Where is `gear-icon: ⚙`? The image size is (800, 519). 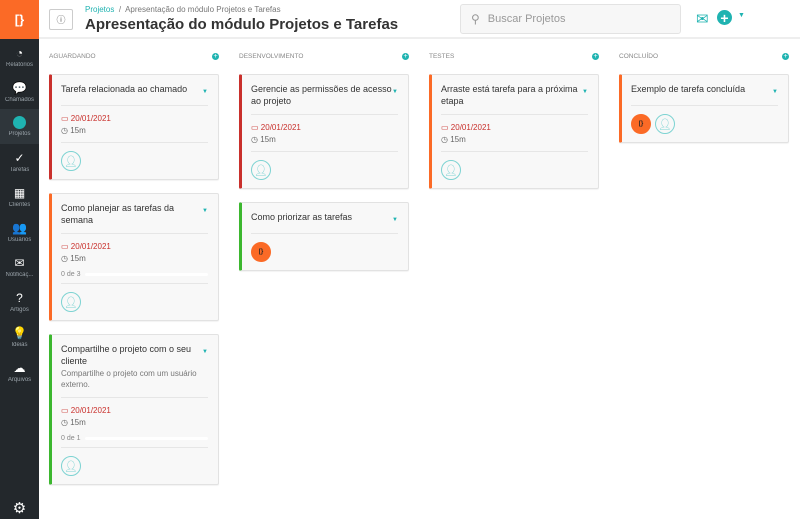
gear-icon: ⚙ is located at coordinates (19, 508).